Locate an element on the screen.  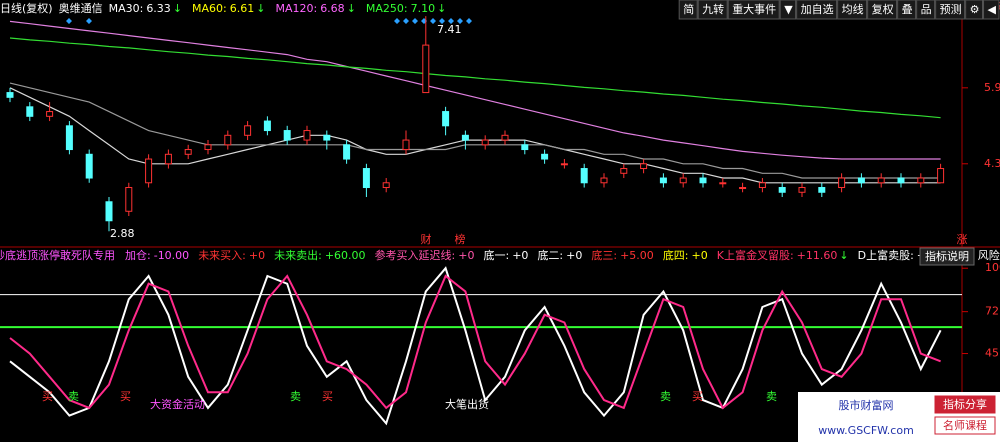
toolbar-button-label: ▼ is located at coordinates (788, 9).